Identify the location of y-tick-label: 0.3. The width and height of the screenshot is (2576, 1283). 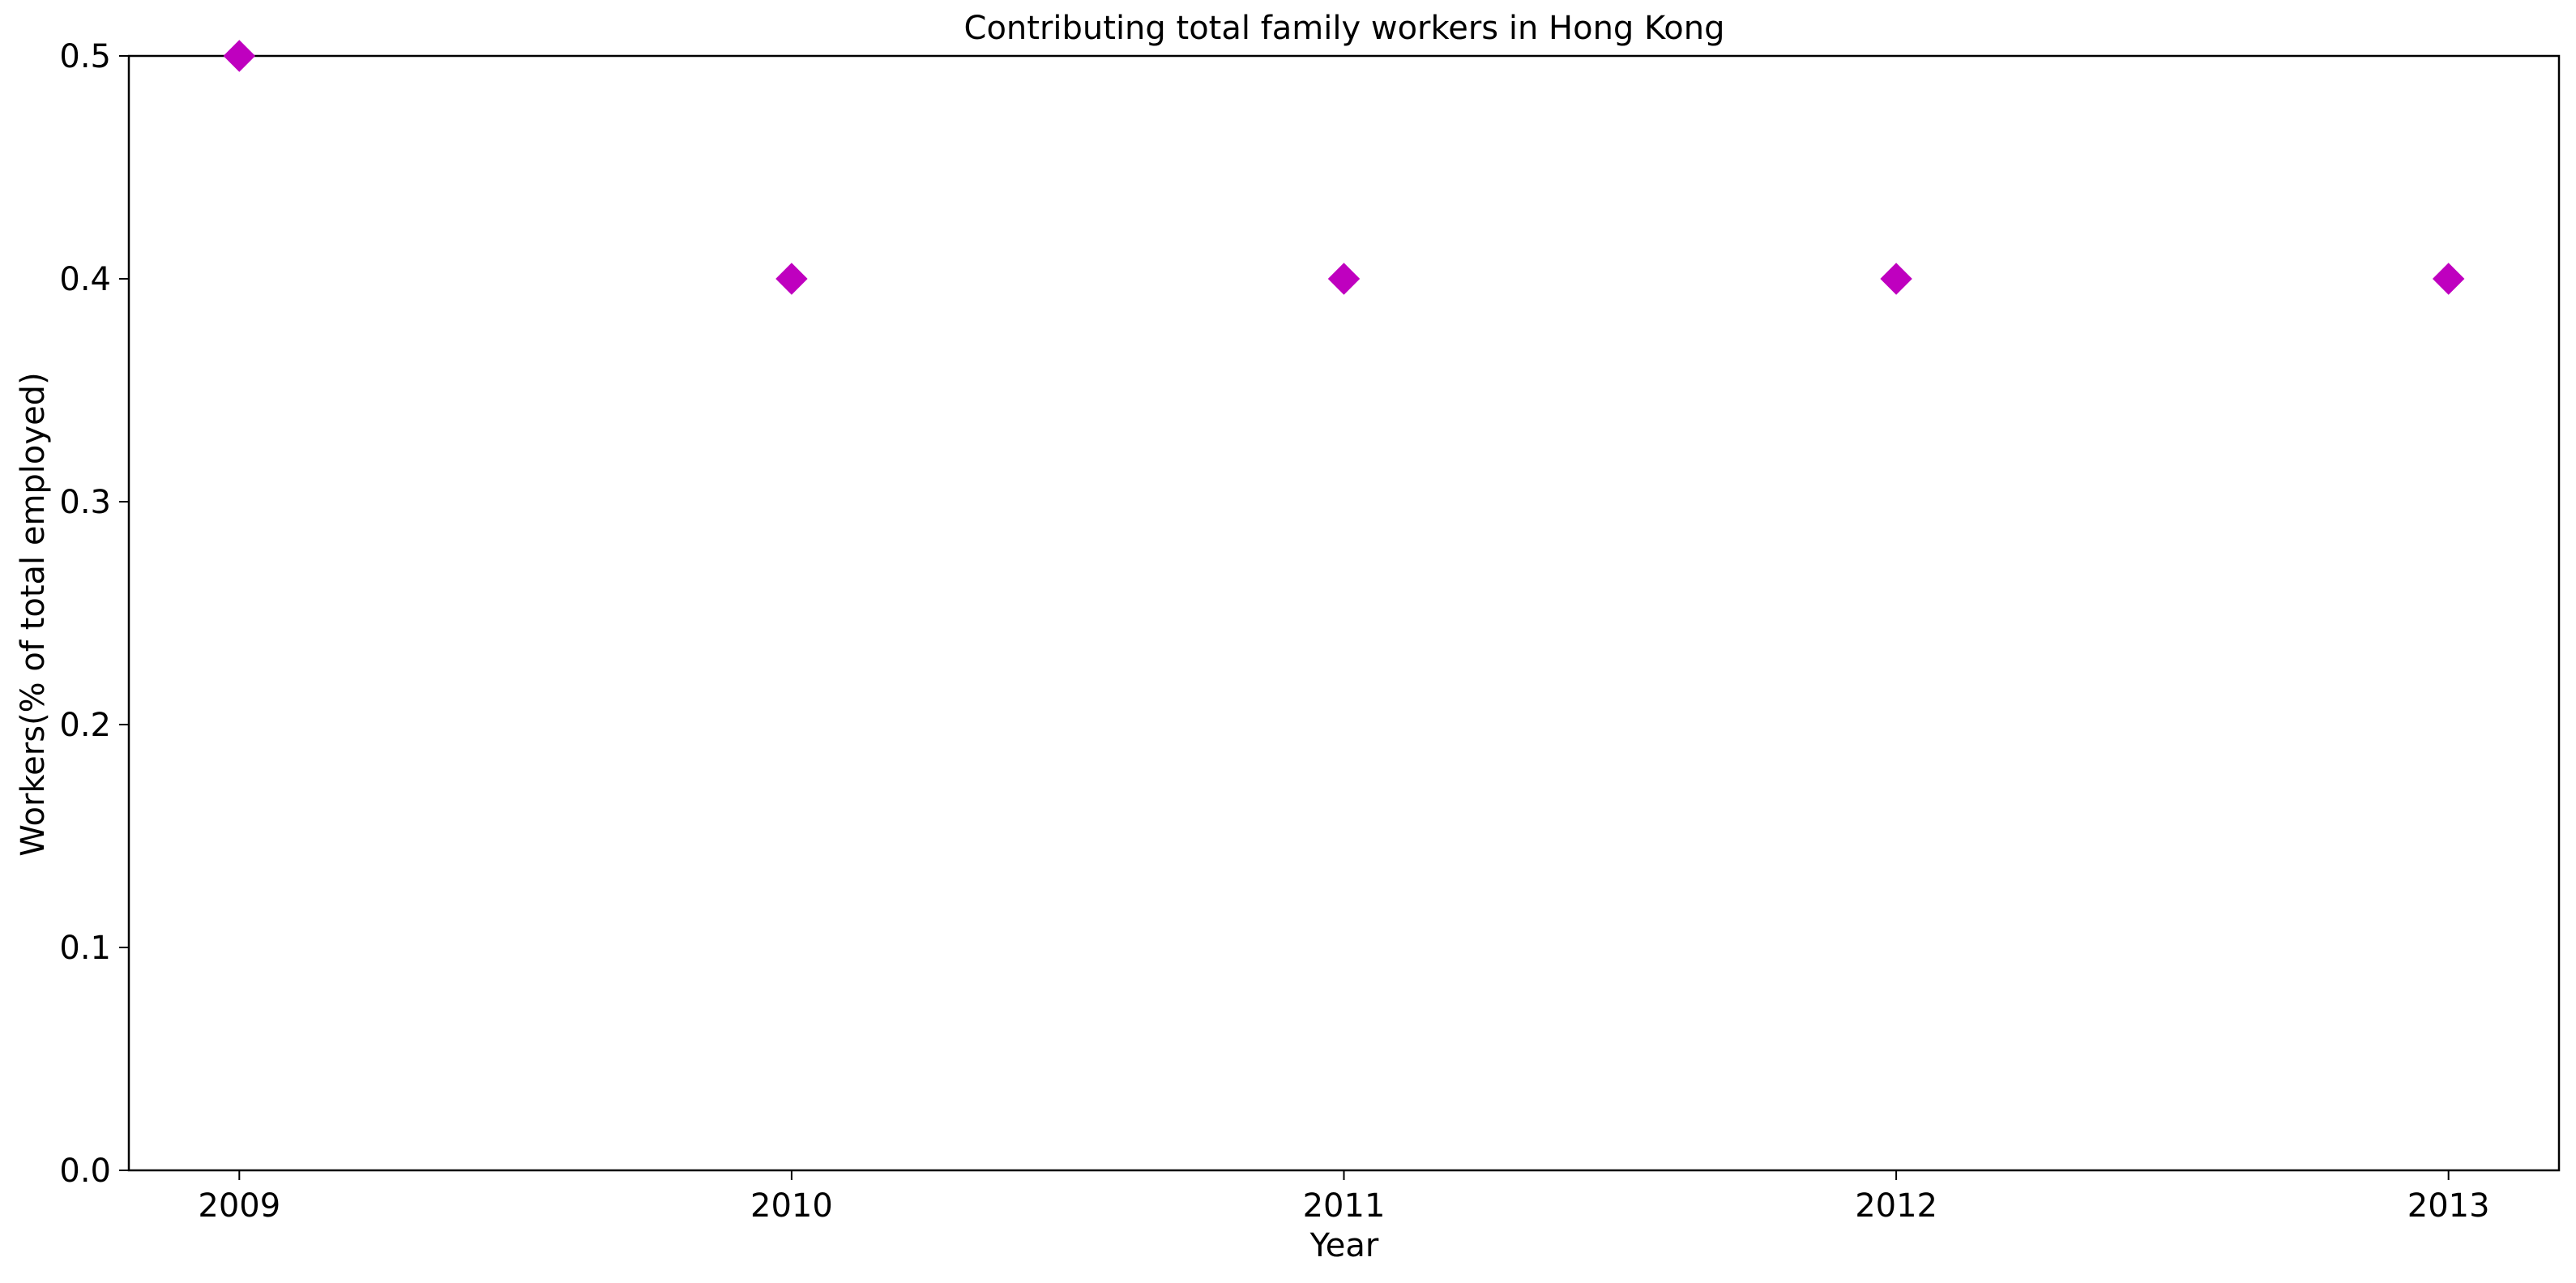
(85, 503).